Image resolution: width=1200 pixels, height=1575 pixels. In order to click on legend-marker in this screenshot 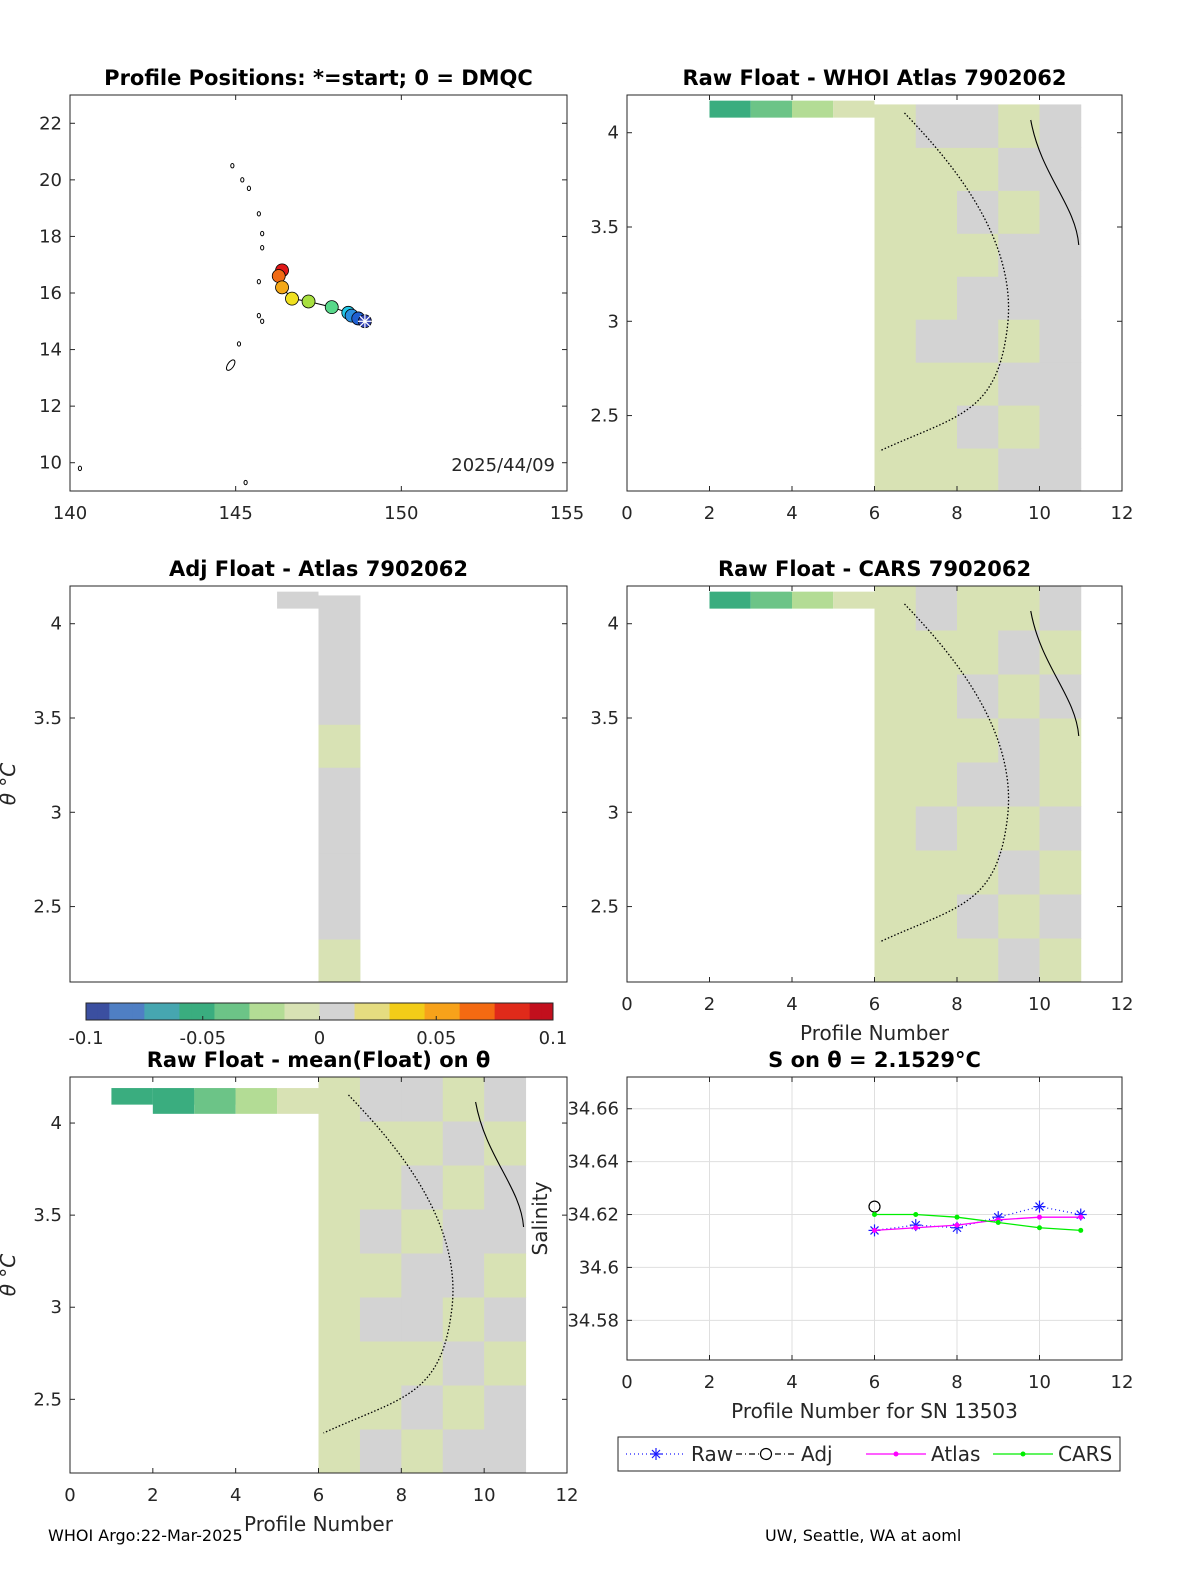, I will do `click(1023, 1454)`.